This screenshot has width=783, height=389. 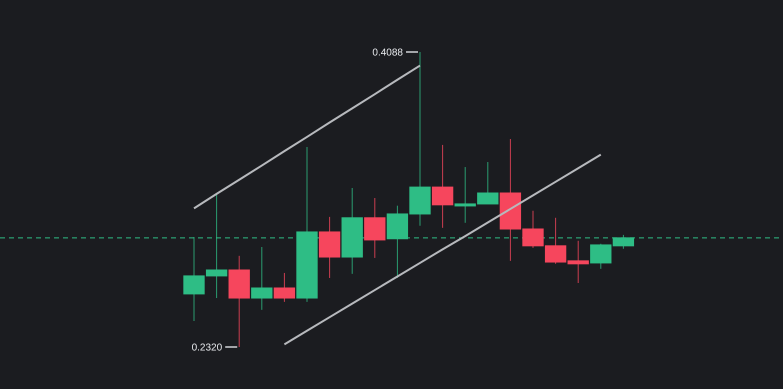 What do you see at coordinates (388, 53) in the screenshot?
I see `annotation: 0.4088` at bounding box center [388, 53].